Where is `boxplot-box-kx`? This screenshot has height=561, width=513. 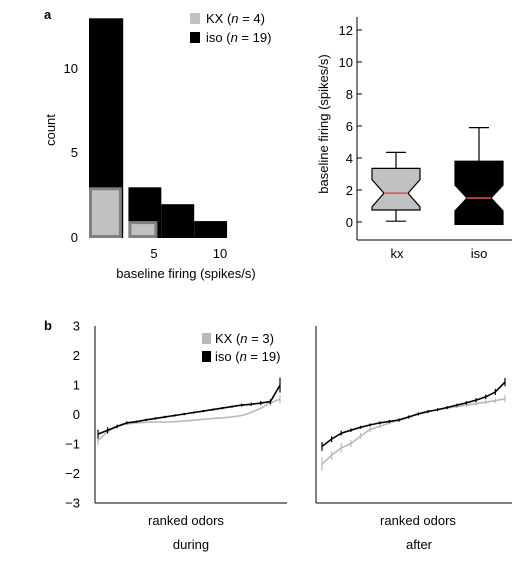 boxplot-box-kx is located at coordinates (396, 189).